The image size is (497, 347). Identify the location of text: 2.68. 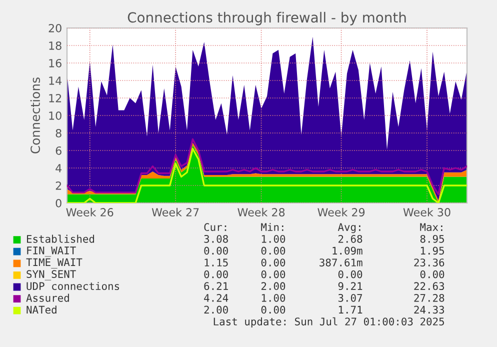
(350, 238).